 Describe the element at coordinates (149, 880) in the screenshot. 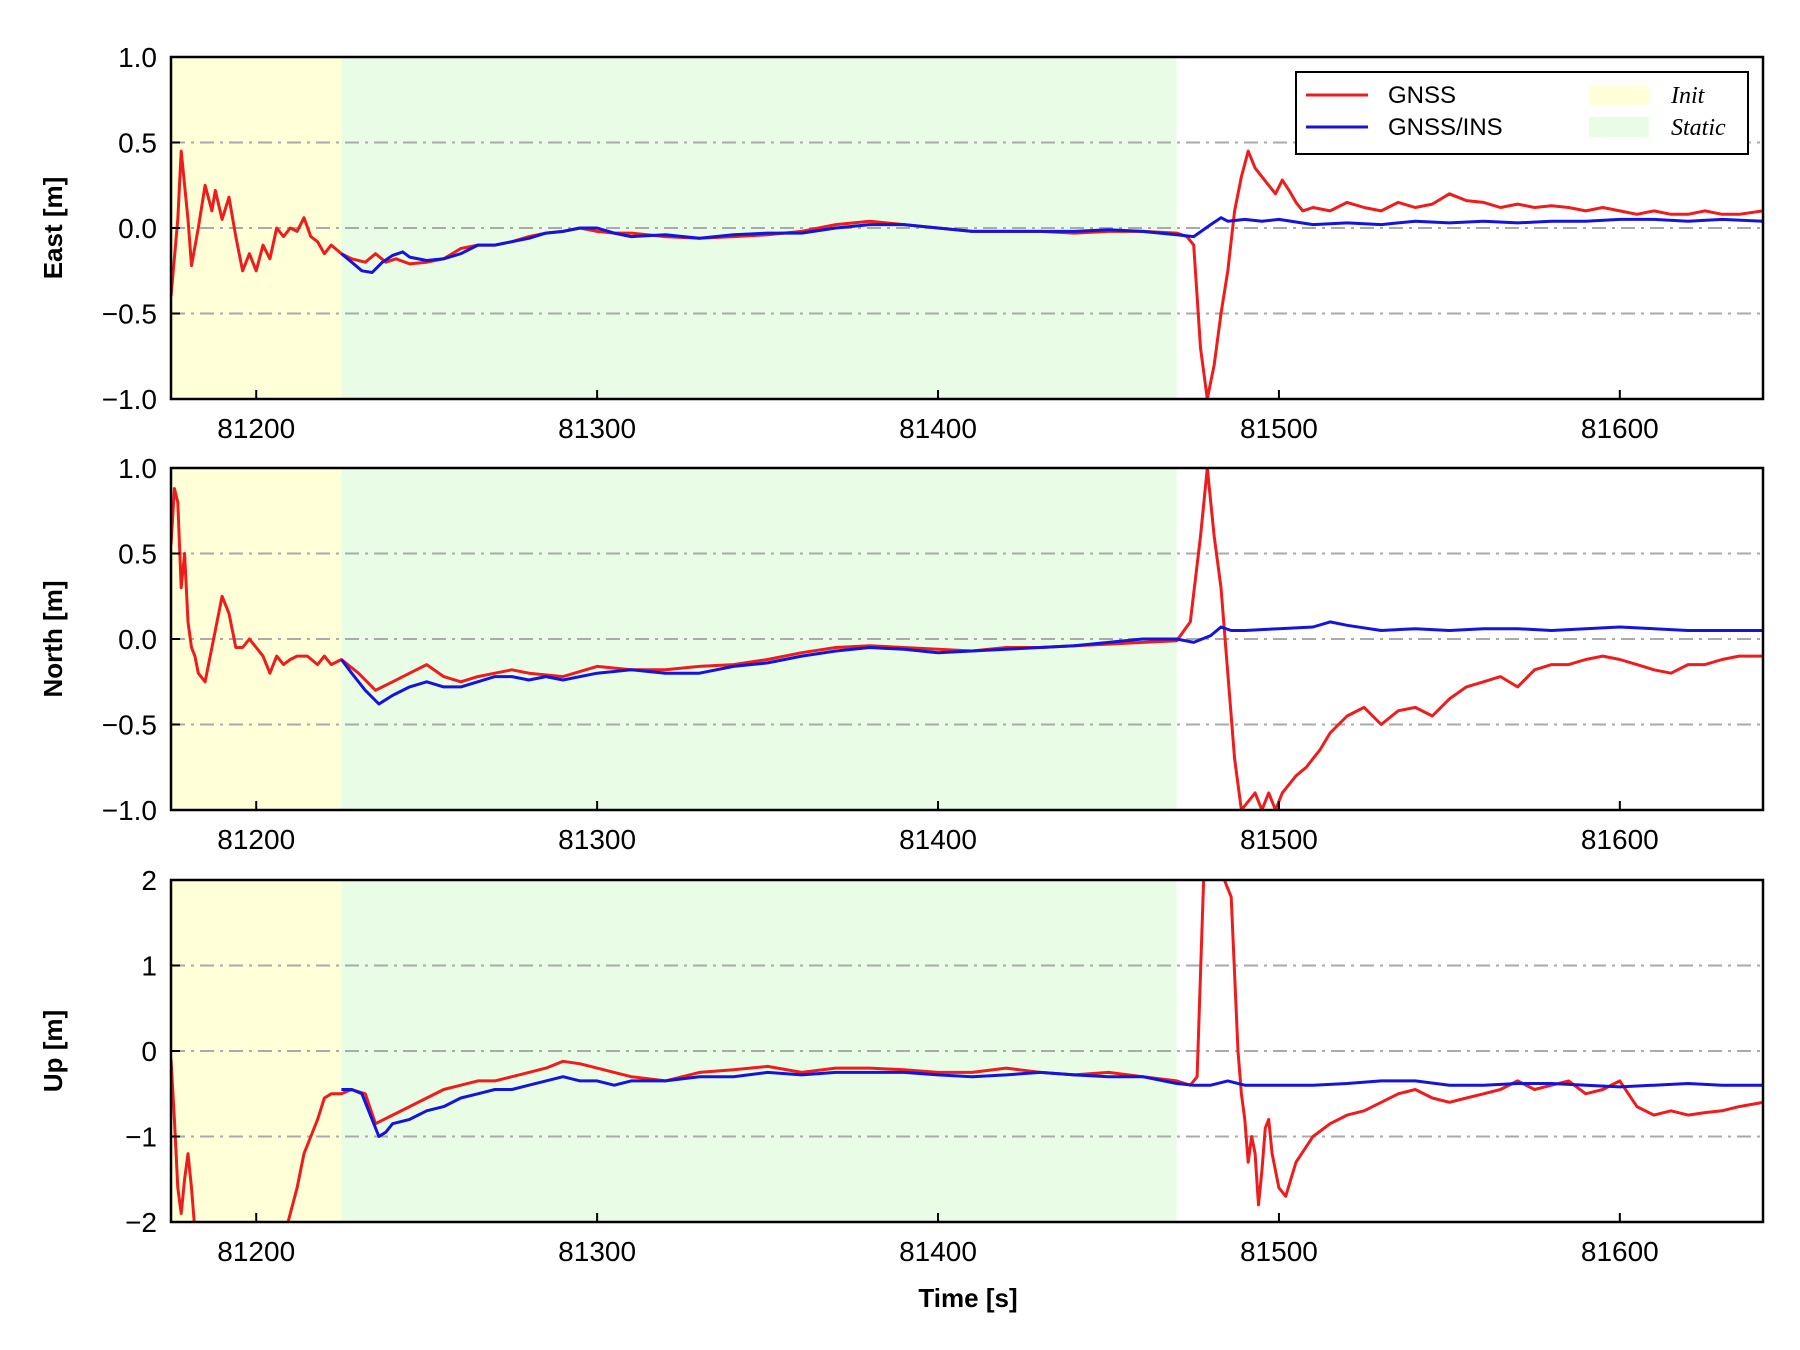

I see `y-tick-label: 2` at that location.